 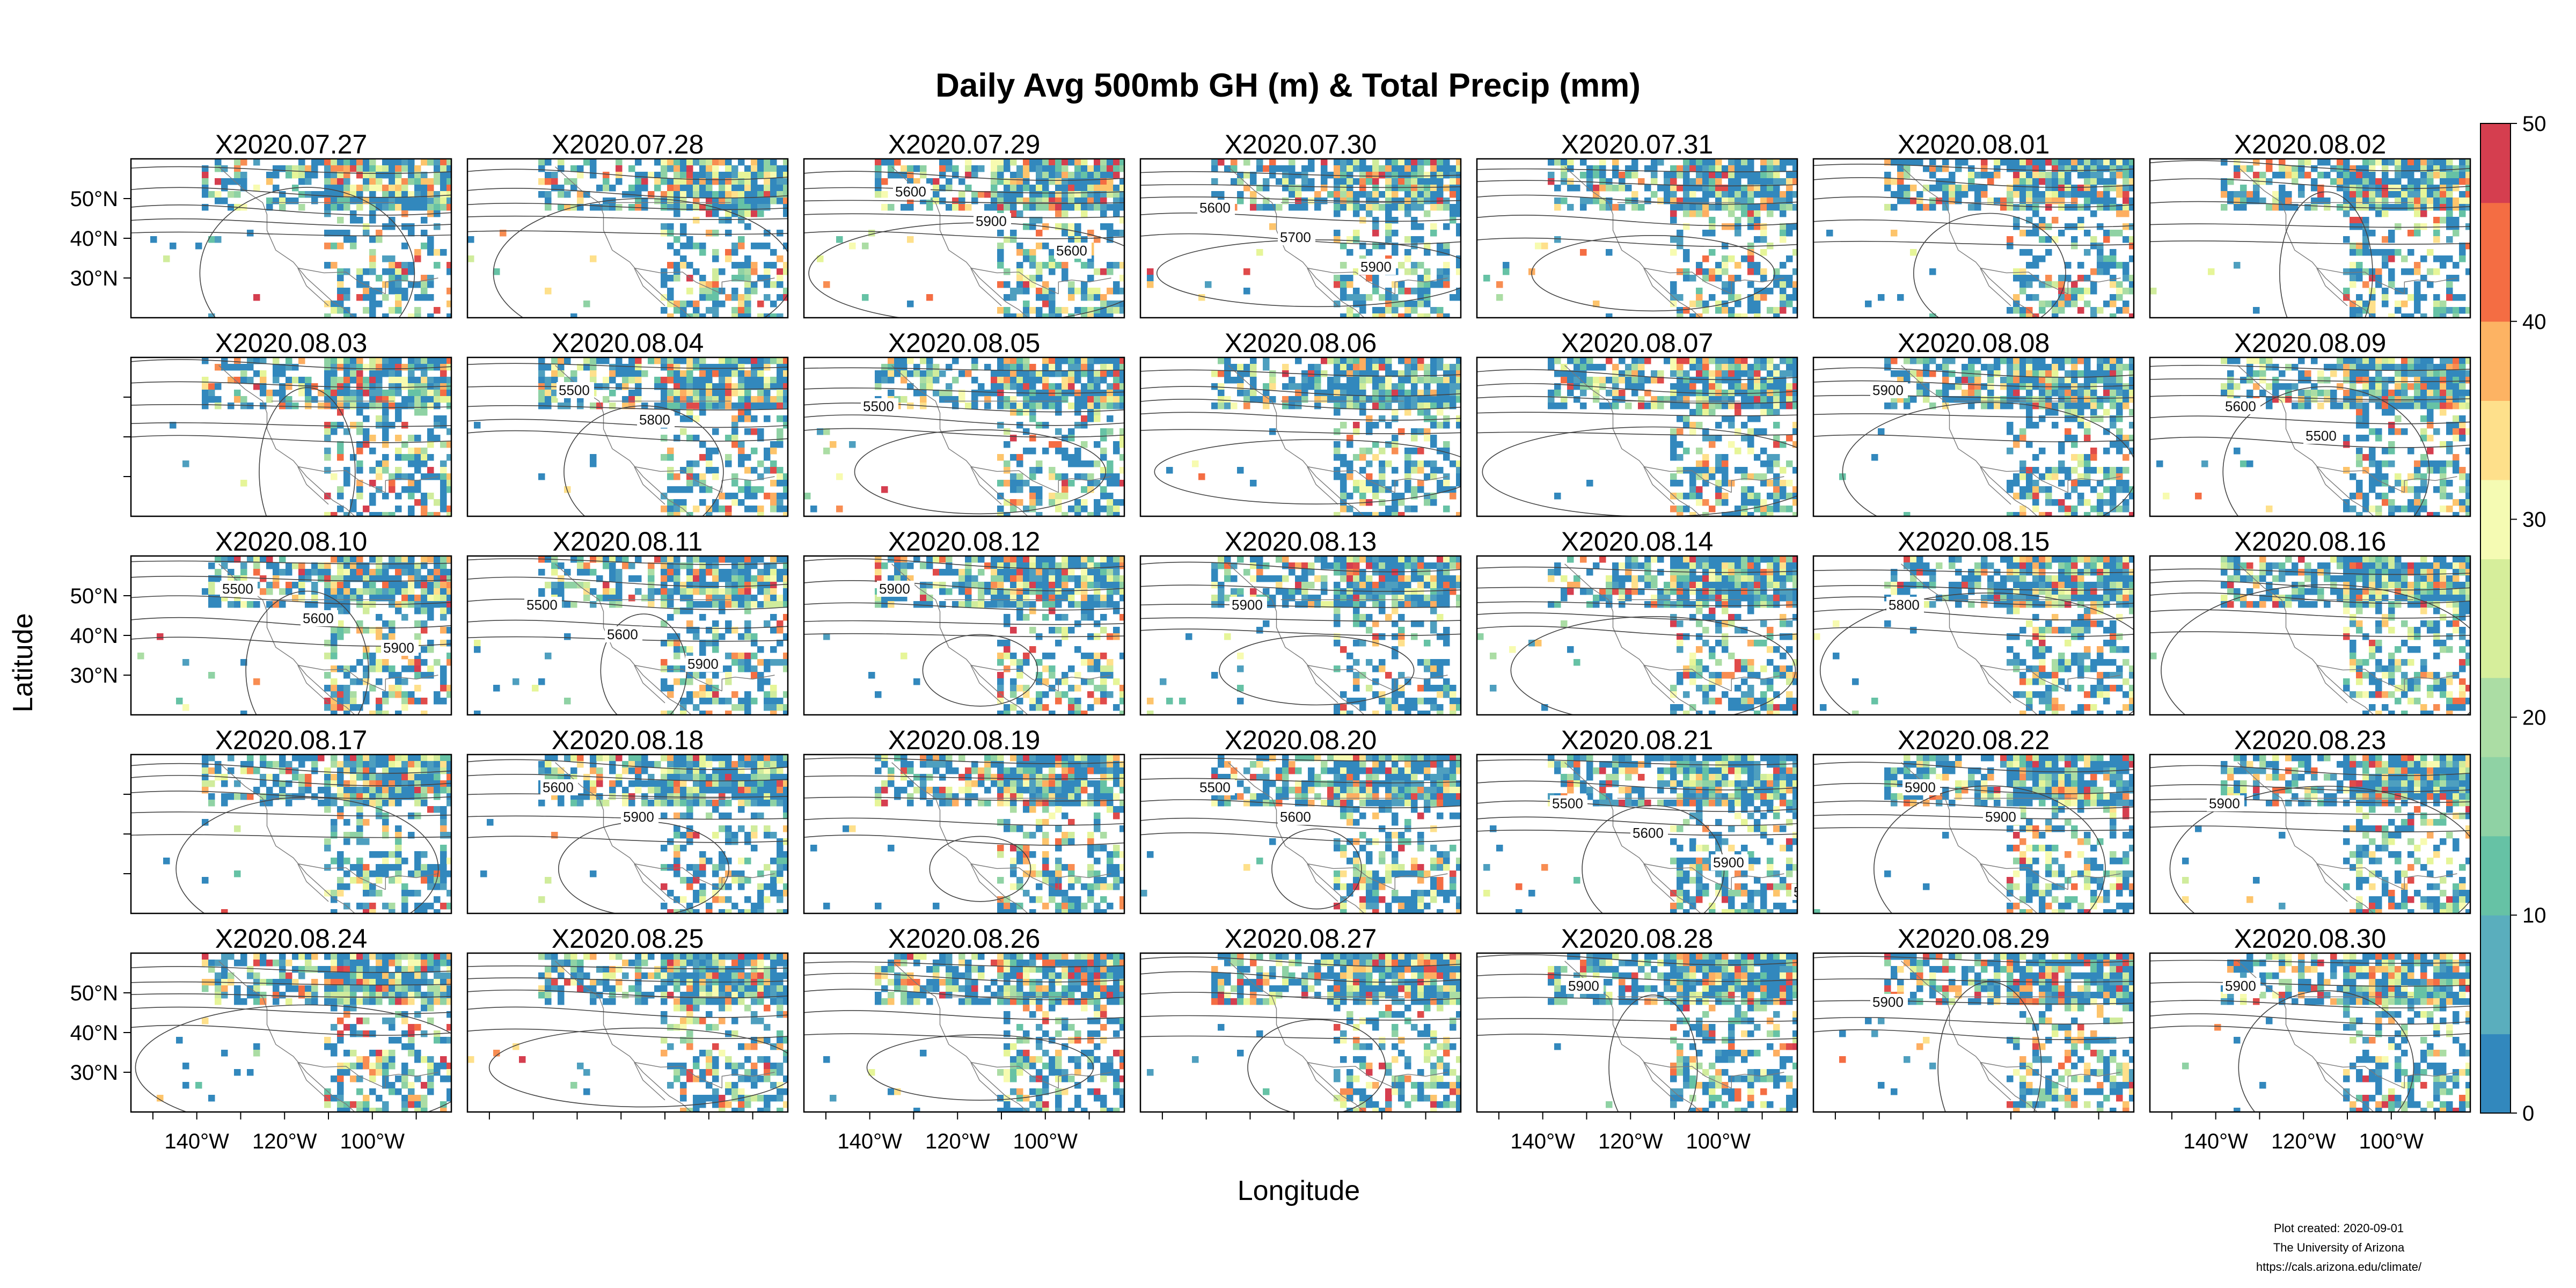 What do you see at coordinates (628, 144) in the screenshot?
I see `panel-title: X2020.07.28` at bounding box center [628, 144].